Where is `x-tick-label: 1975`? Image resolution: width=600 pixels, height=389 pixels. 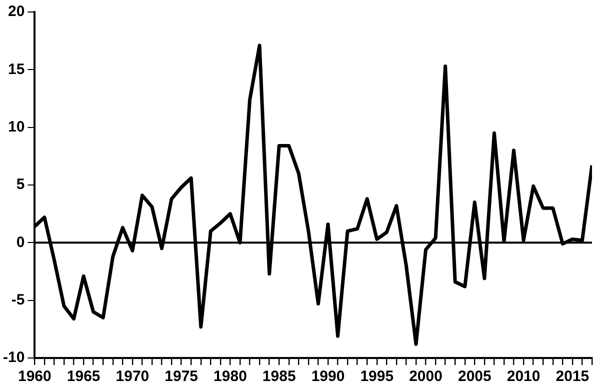 x-tick-label: 1975 is located at coordinates (181, 377).